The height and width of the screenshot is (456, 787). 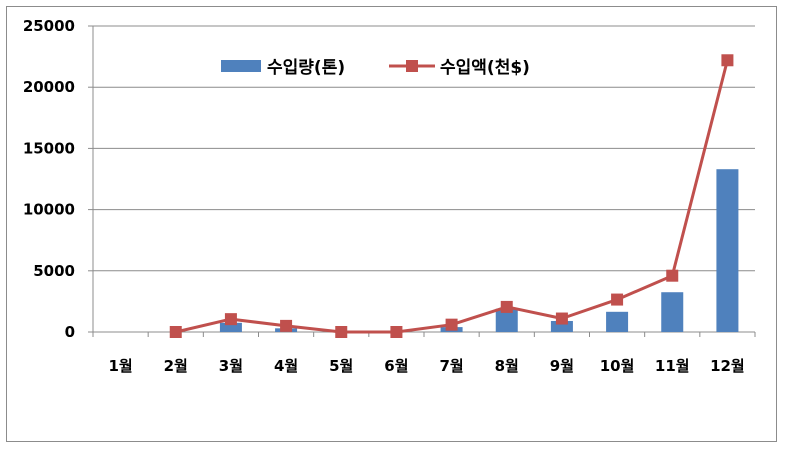 What do you see at coordinates (396, 366) in the screenshot?
I see `x-tick-label: 6월` at bounding box center [396, 366].